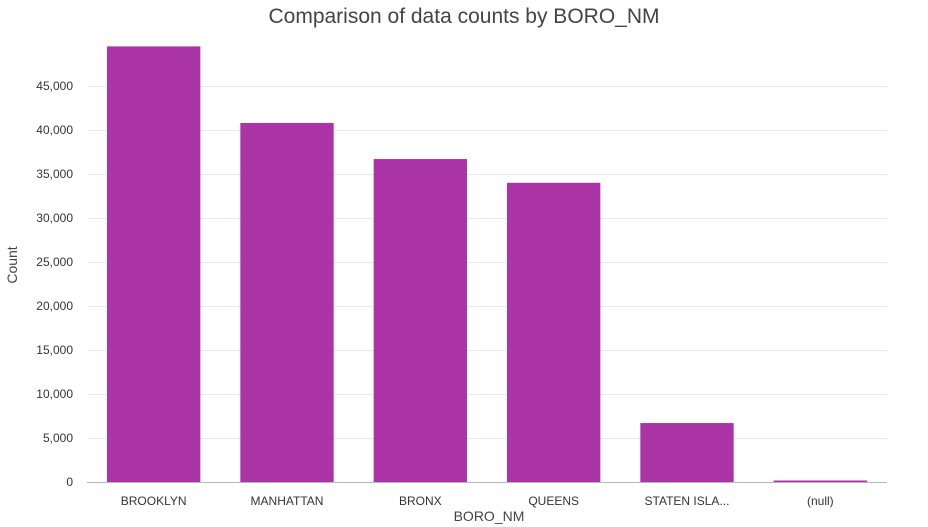 The height and width of the screenshot is (527, 928). What do you see at coordinates (58, 438) in the screenshot?
I see `y-tick-label: 5,000` at bounding box center [58, 438].